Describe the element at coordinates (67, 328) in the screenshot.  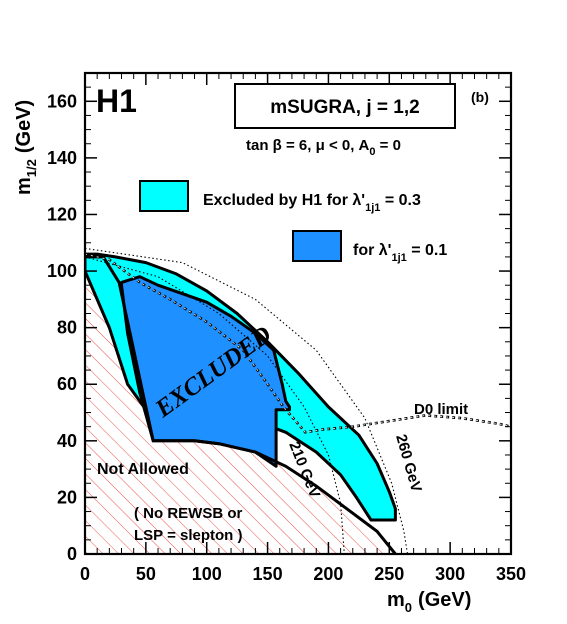
I see `y-tick-label: 80` at that location.